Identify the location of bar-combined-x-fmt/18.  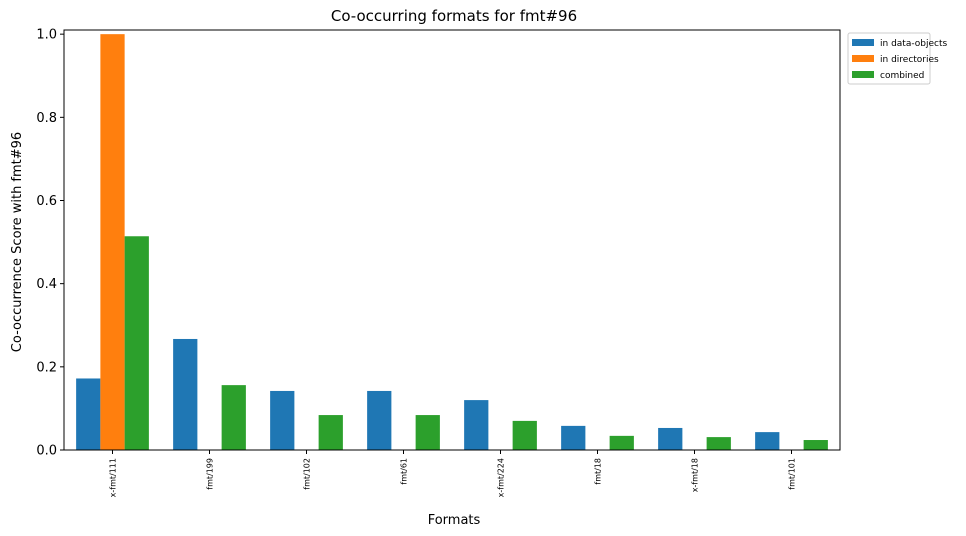
(718, 443).